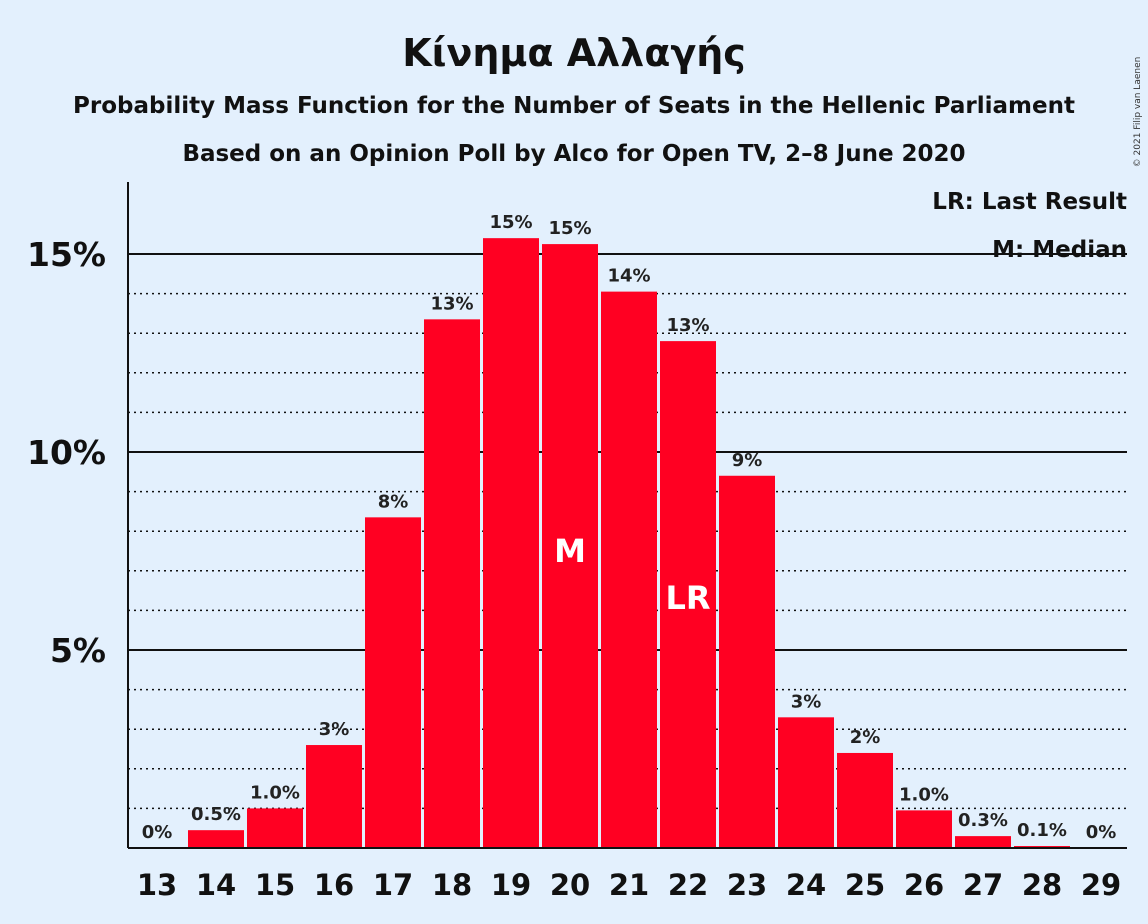 The image size is (1148, 924). What do you see at coordinates (983, 820) in the screenshot?
I see `bar-label-seat-27: 0.3%` at bounding box center [983, 820].